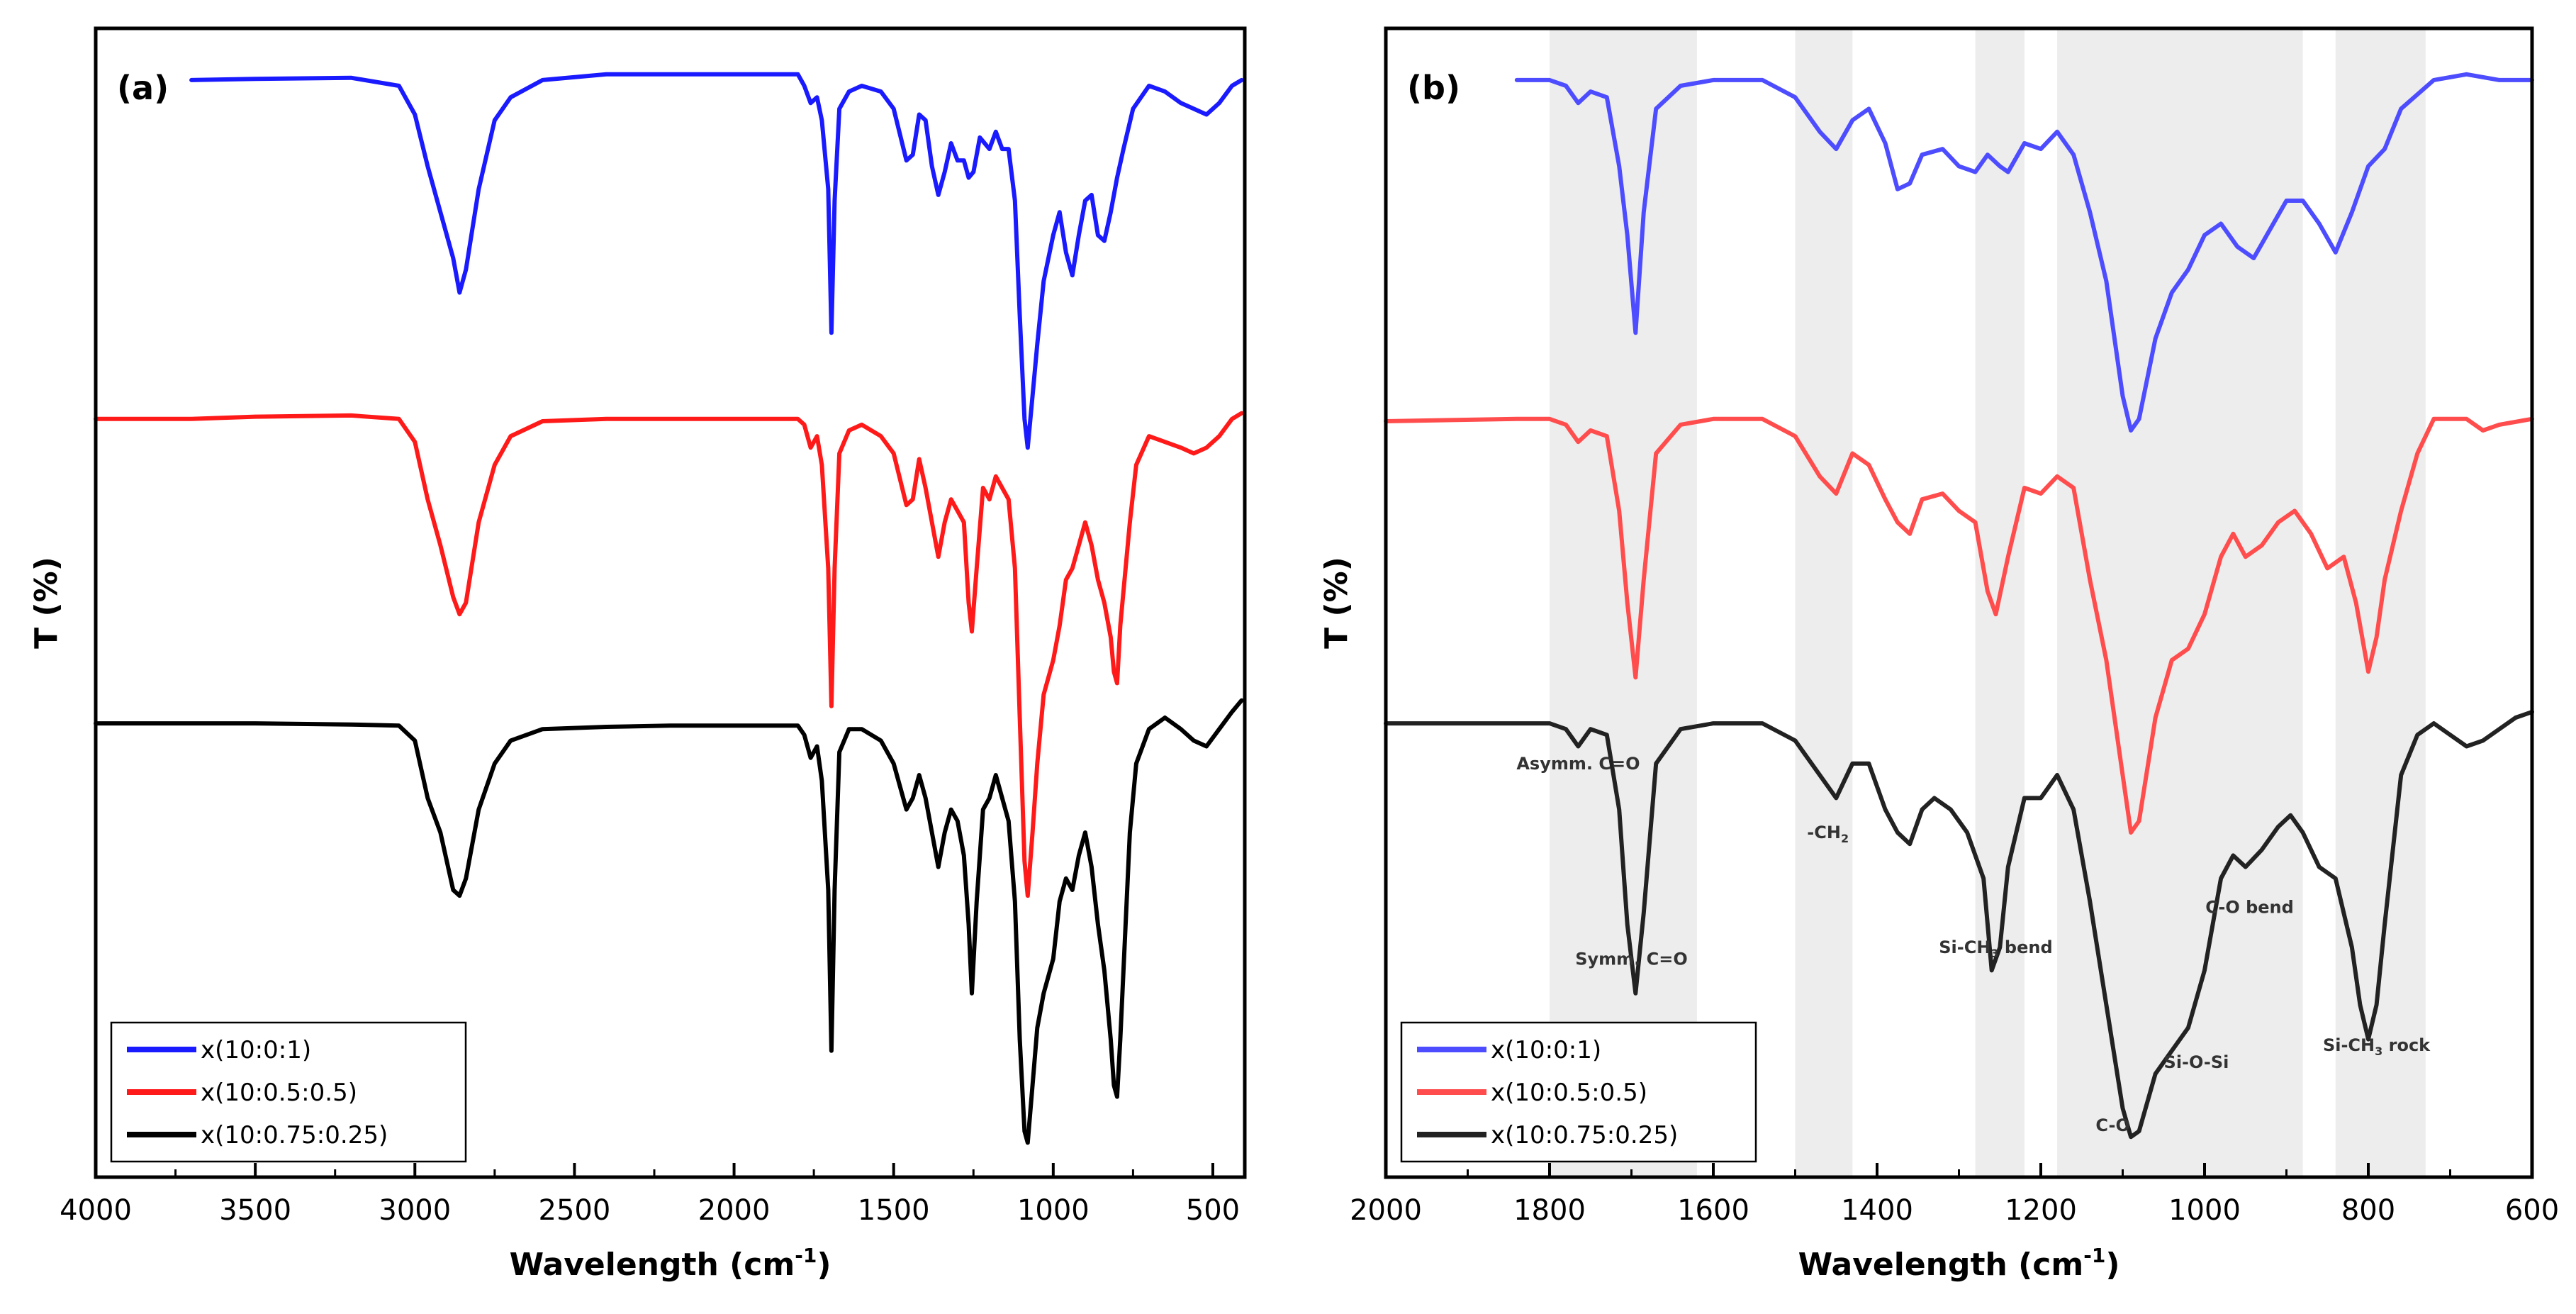 The width and height of the screenshot is (2576, 1314). Describe the element at coordinates (1578, 764) in the screenshot. I see `annotation-label: Asymm. C=O` at that location.